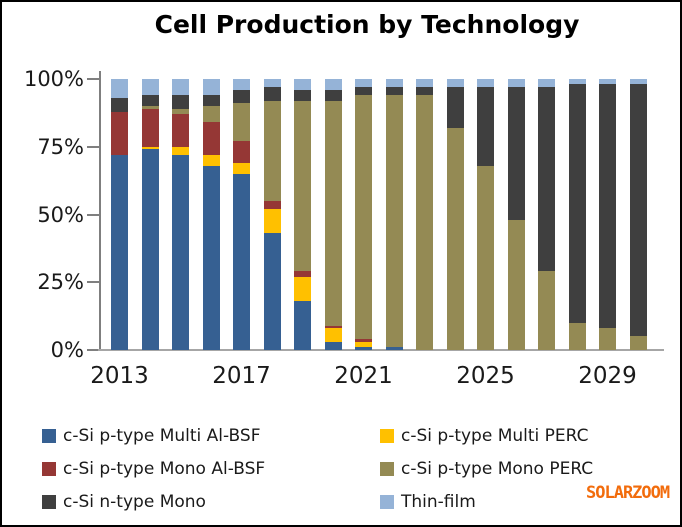 The height and width of the screenshot is (527, 682). What do you see at coordinates (134, 502) in the screenshot?
I see `legend-label: c-Si n-type Mono` at bounding box center [134, 502].